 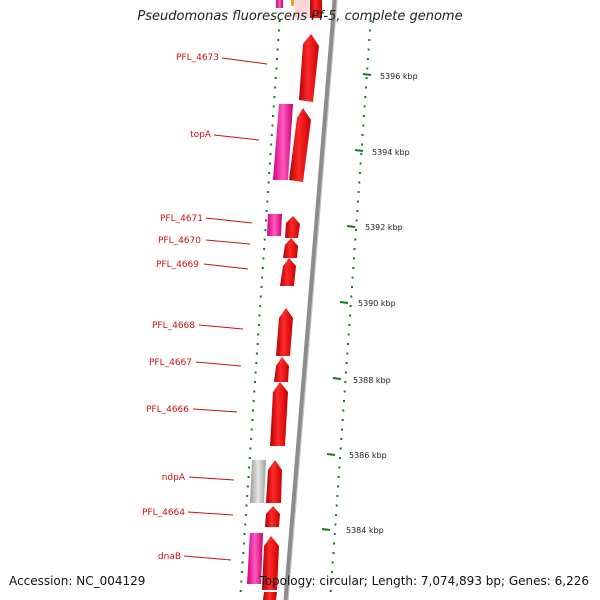 I want to click on gene-label-pfl4669: PFL_4669, so click(x=177, y=265).